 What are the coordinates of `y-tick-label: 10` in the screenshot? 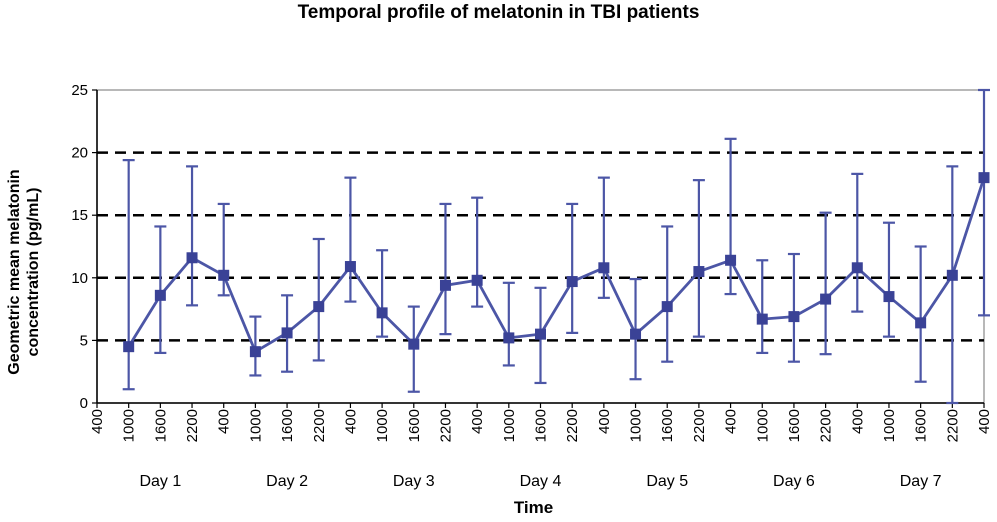 It's located at (79, 278).